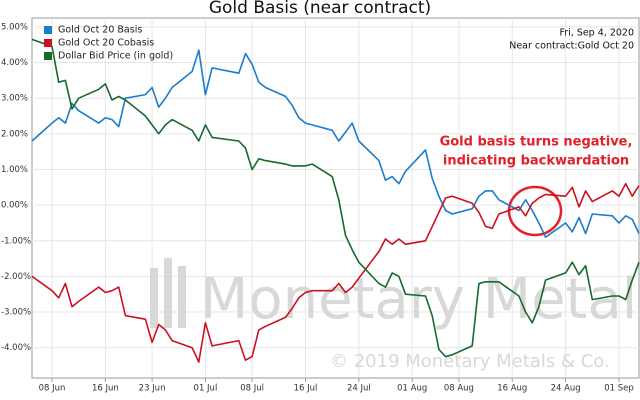  I want to click on y-tick-label: -4.00%, so click(16, 348).